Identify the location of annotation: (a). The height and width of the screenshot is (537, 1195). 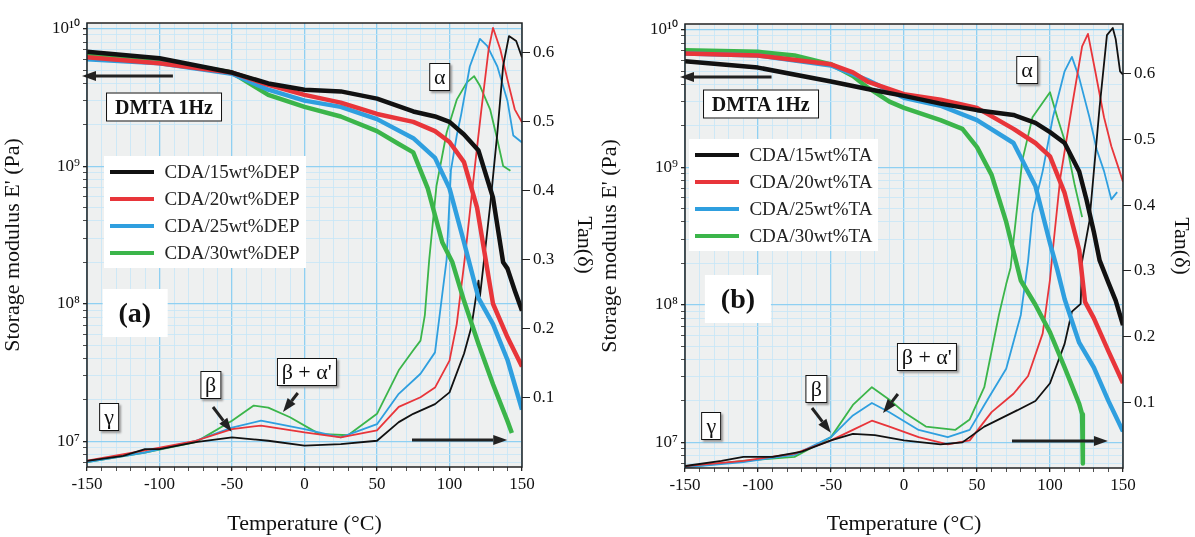
(135, 312).